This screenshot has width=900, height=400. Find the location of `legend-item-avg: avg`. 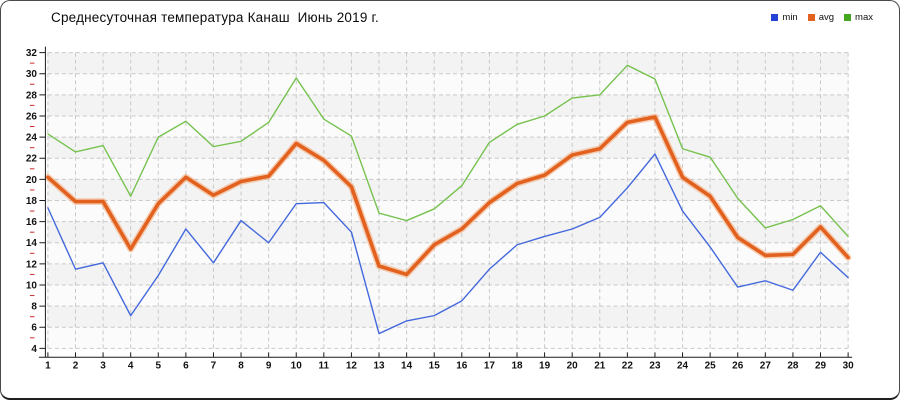

legend-item-avg: avg is located at coordinates (821, 17).